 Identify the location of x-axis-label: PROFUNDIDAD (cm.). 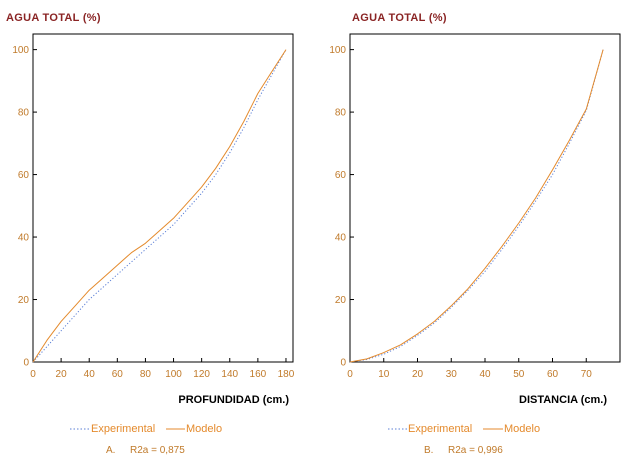
(233, 400).